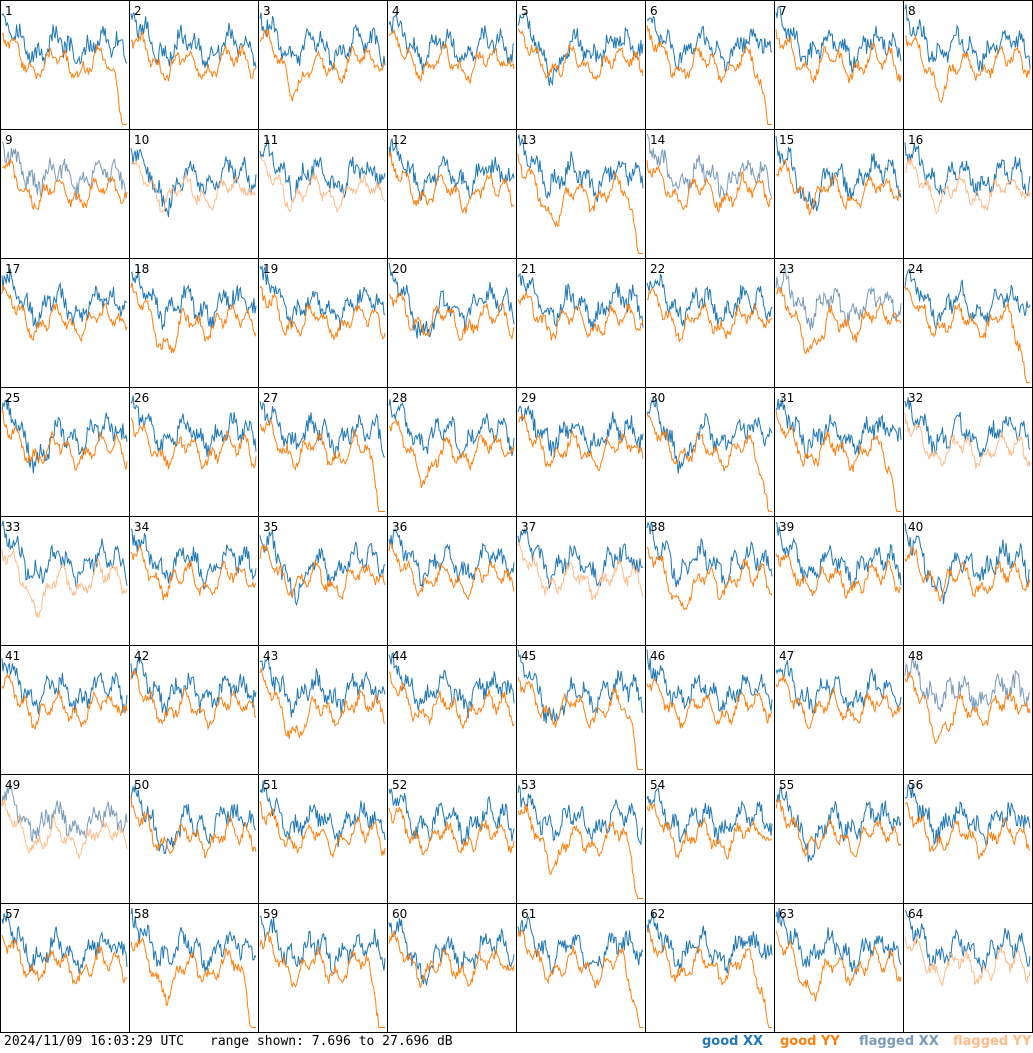  Describe the element at coordinates (710, 65) in the screenshot. I see `panel-6: 6` at that location.